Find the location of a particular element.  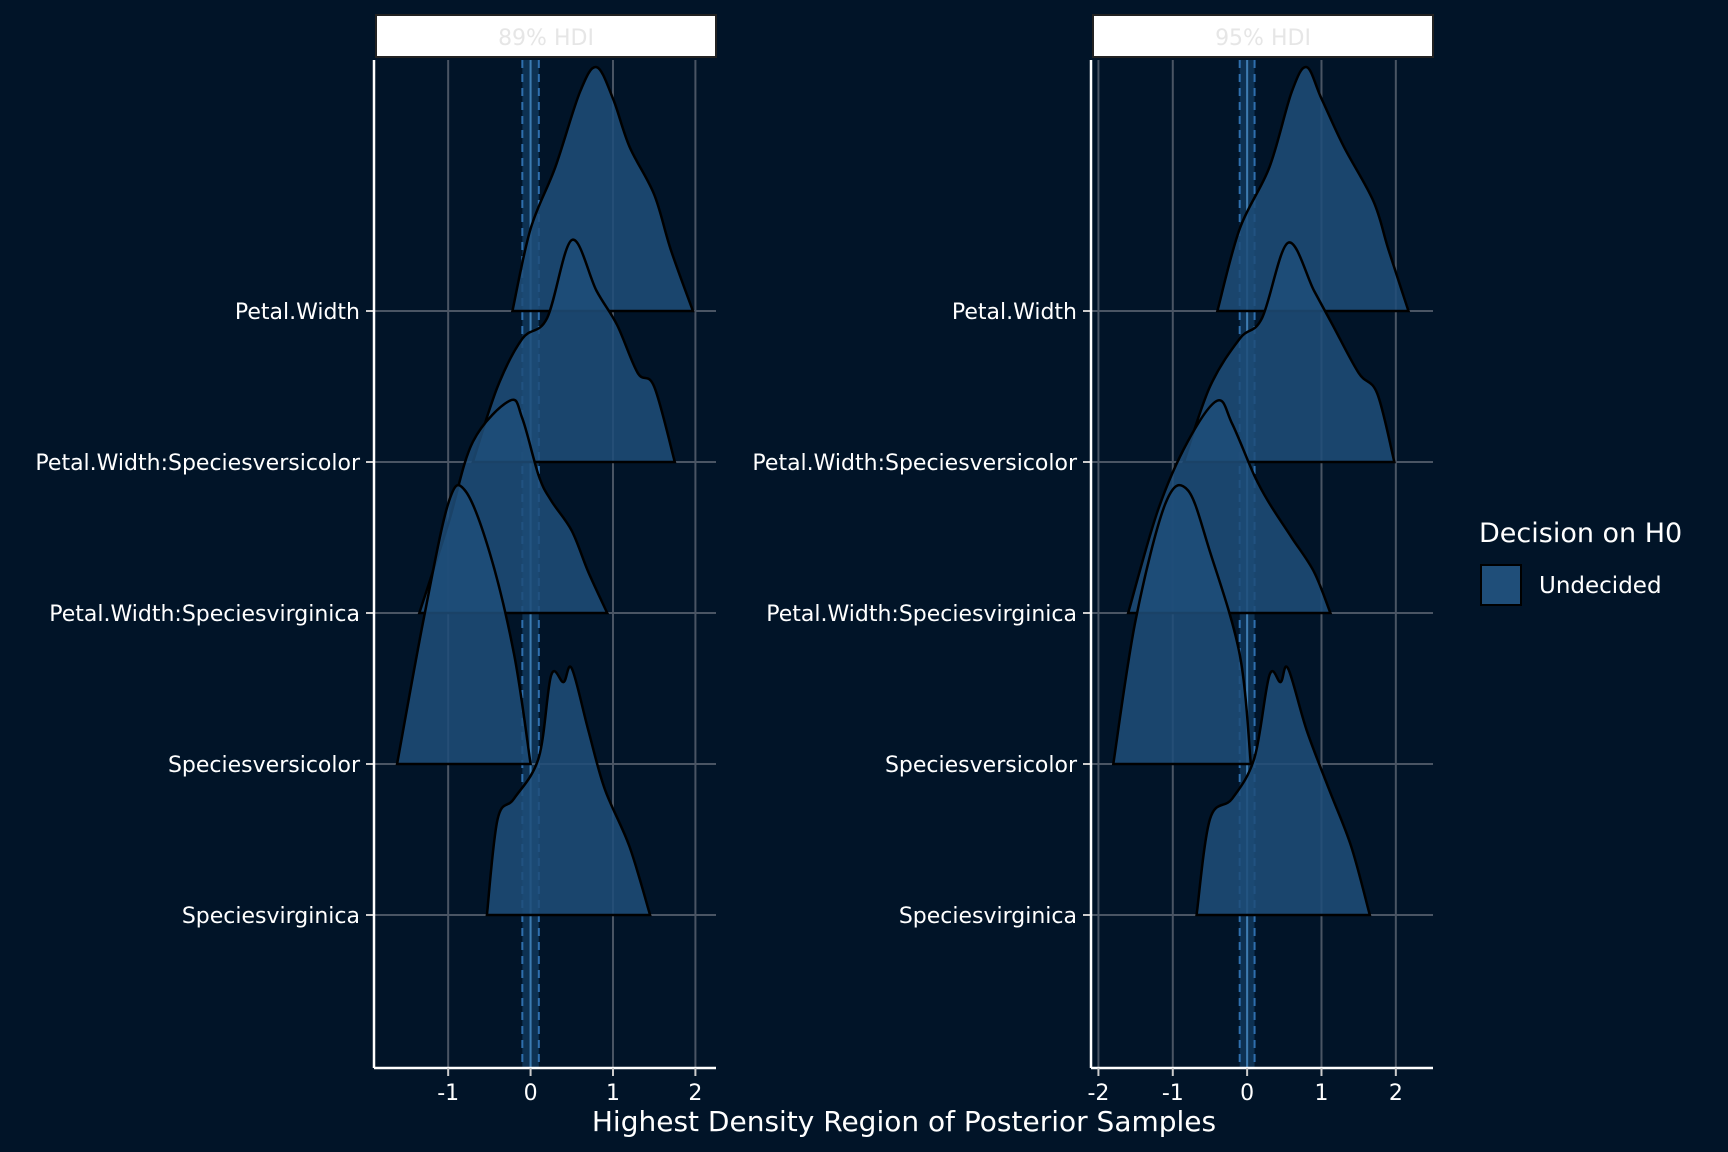

panel-title: 95% HDI is located at coordinates (1263, 38).